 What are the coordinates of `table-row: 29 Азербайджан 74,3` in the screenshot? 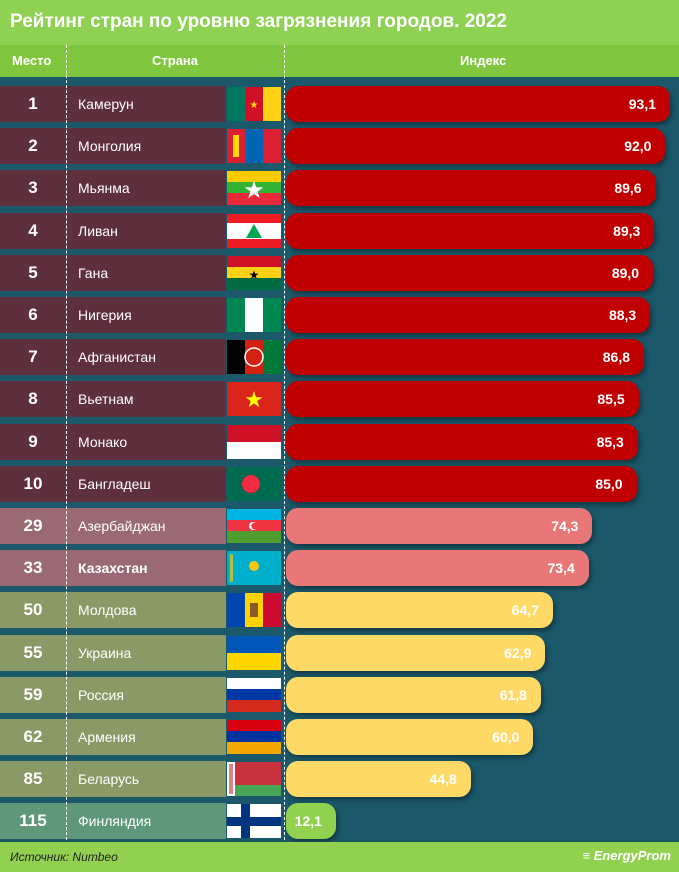 It's located at (339, 526).